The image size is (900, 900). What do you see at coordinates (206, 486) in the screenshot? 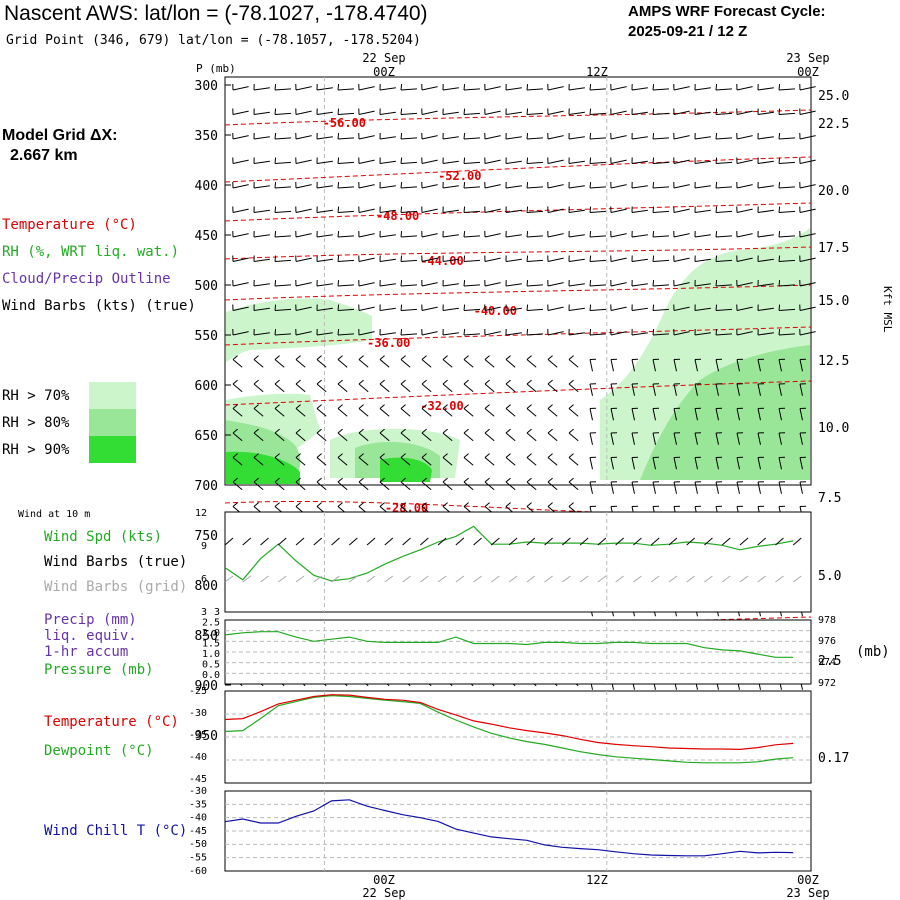
I see `p-tick-label: 700` at bounding box center [206, 486].